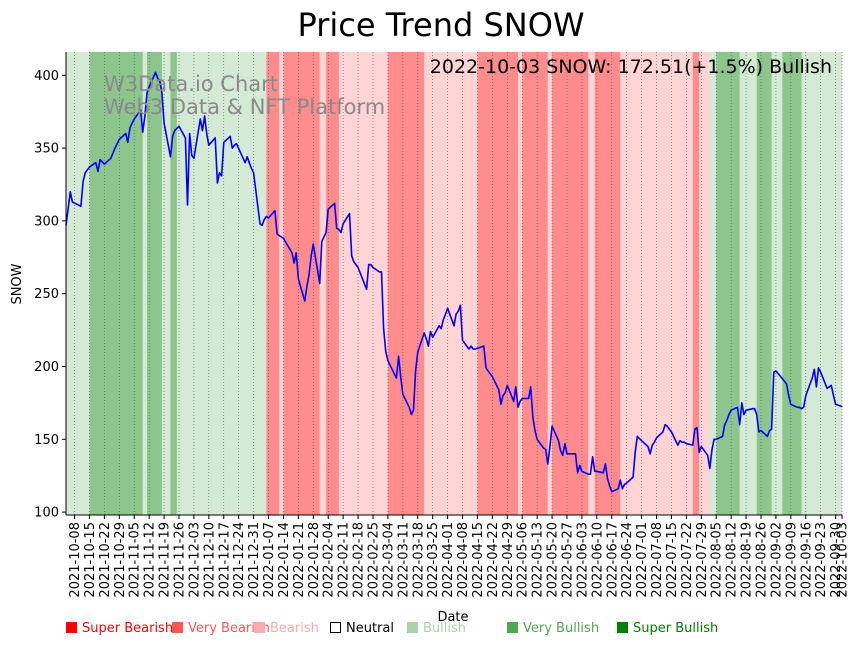 The height and width of the screenshot is (646, 859). I want to click on x-tick-label: 2021-11-19, so click(165, 560).